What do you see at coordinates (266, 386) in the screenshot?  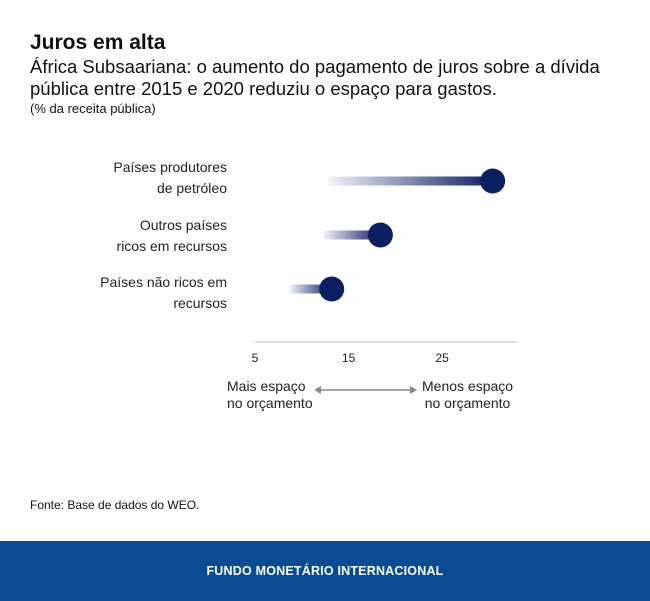 I see `annotation-line: Mais espaço` at bounding box center [266, 386].